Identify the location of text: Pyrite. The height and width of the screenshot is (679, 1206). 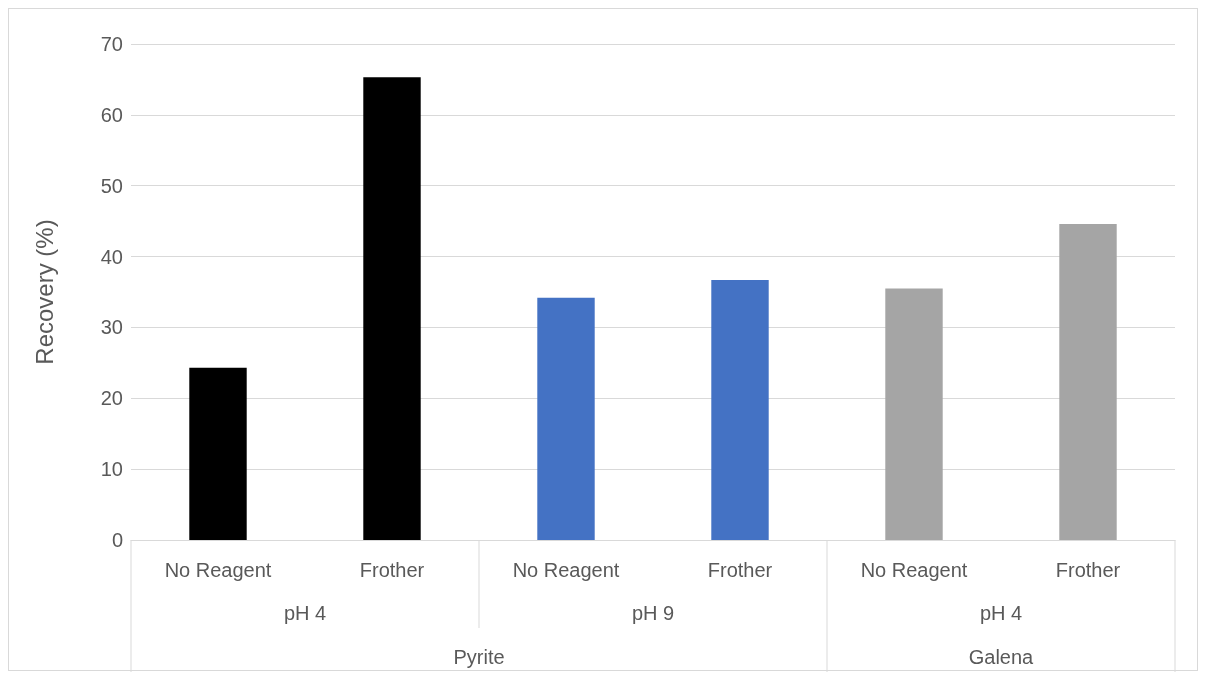
(479, 657).